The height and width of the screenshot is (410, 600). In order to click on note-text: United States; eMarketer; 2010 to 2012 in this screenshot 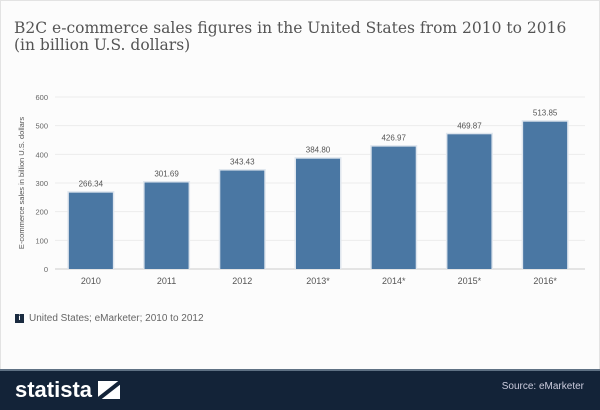, I will do `click(116, 318)`.